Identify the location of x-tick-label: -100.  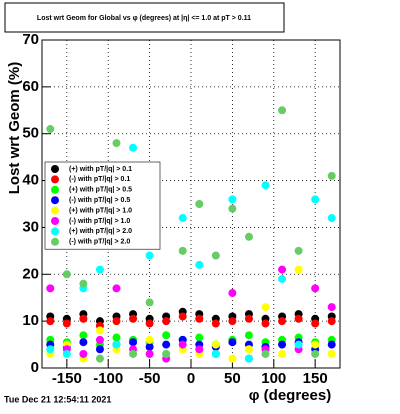
(108, 378).